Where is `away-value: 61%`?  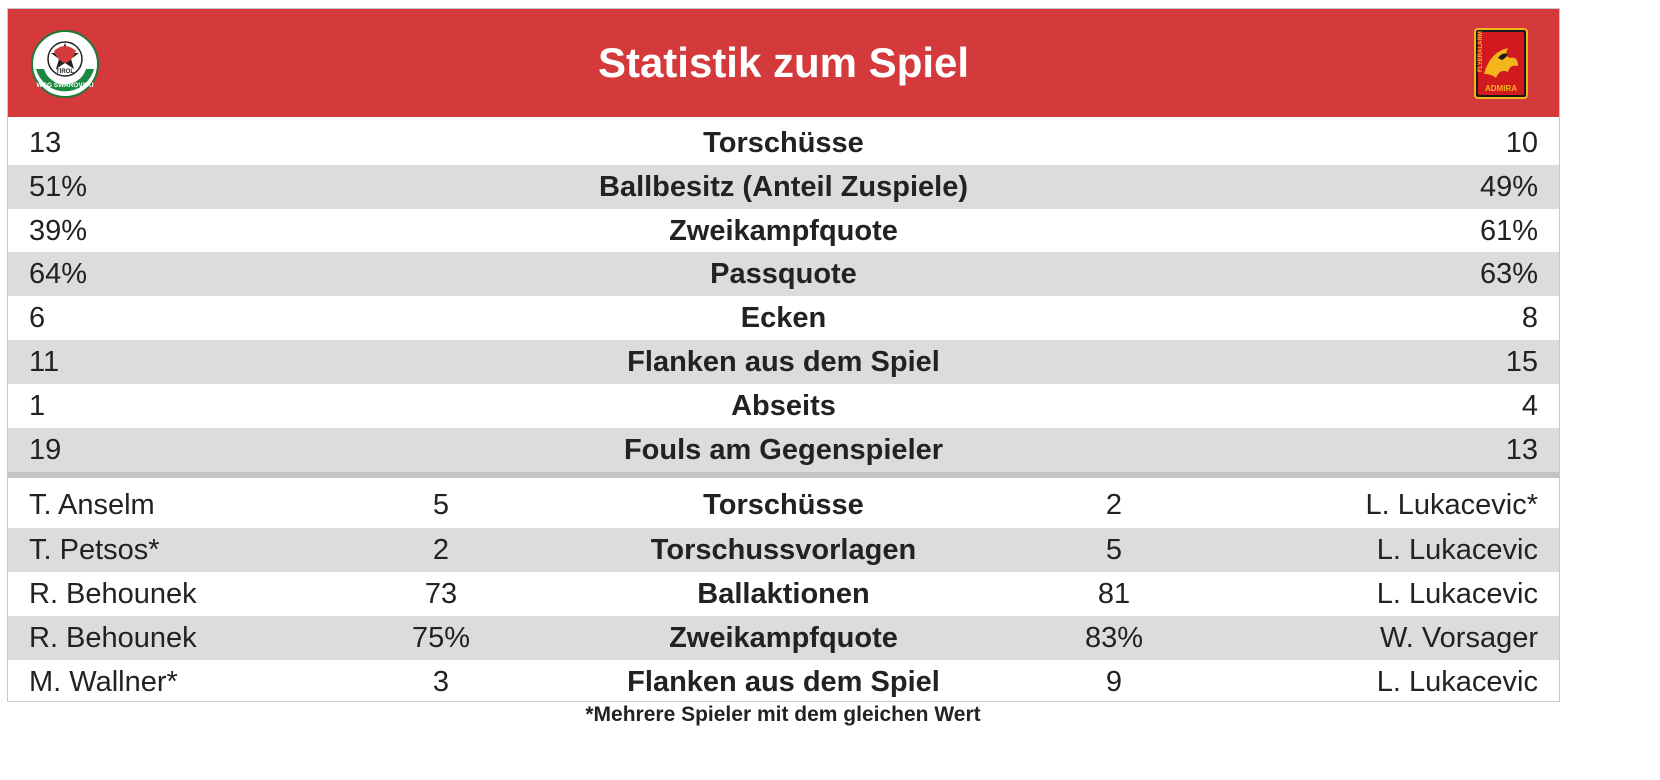 away-value: 61% is located at coordinates (1508, 231).